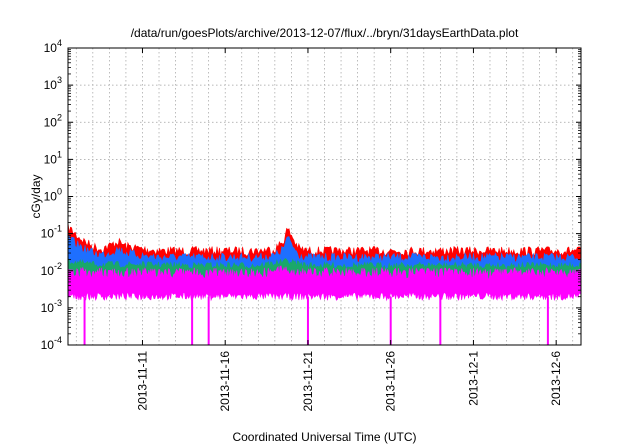 This screenshot has width=640, height=448. Describe the element at coordinates (225, 381) in the screenshot. I see `x-tick-label: 2013-11-16` at that location.